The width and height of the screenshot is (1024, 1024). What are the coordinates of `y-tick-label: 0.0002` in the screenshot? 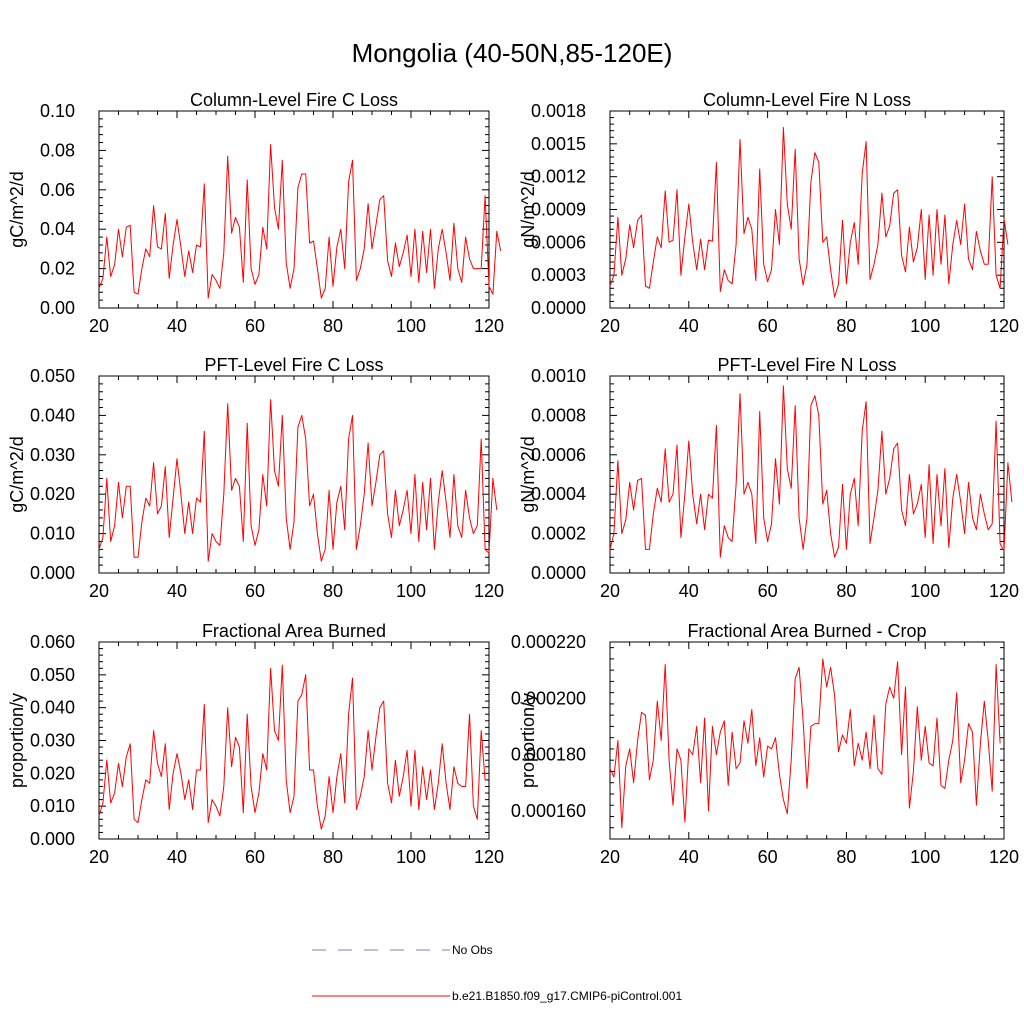 It's located at (558, 534).